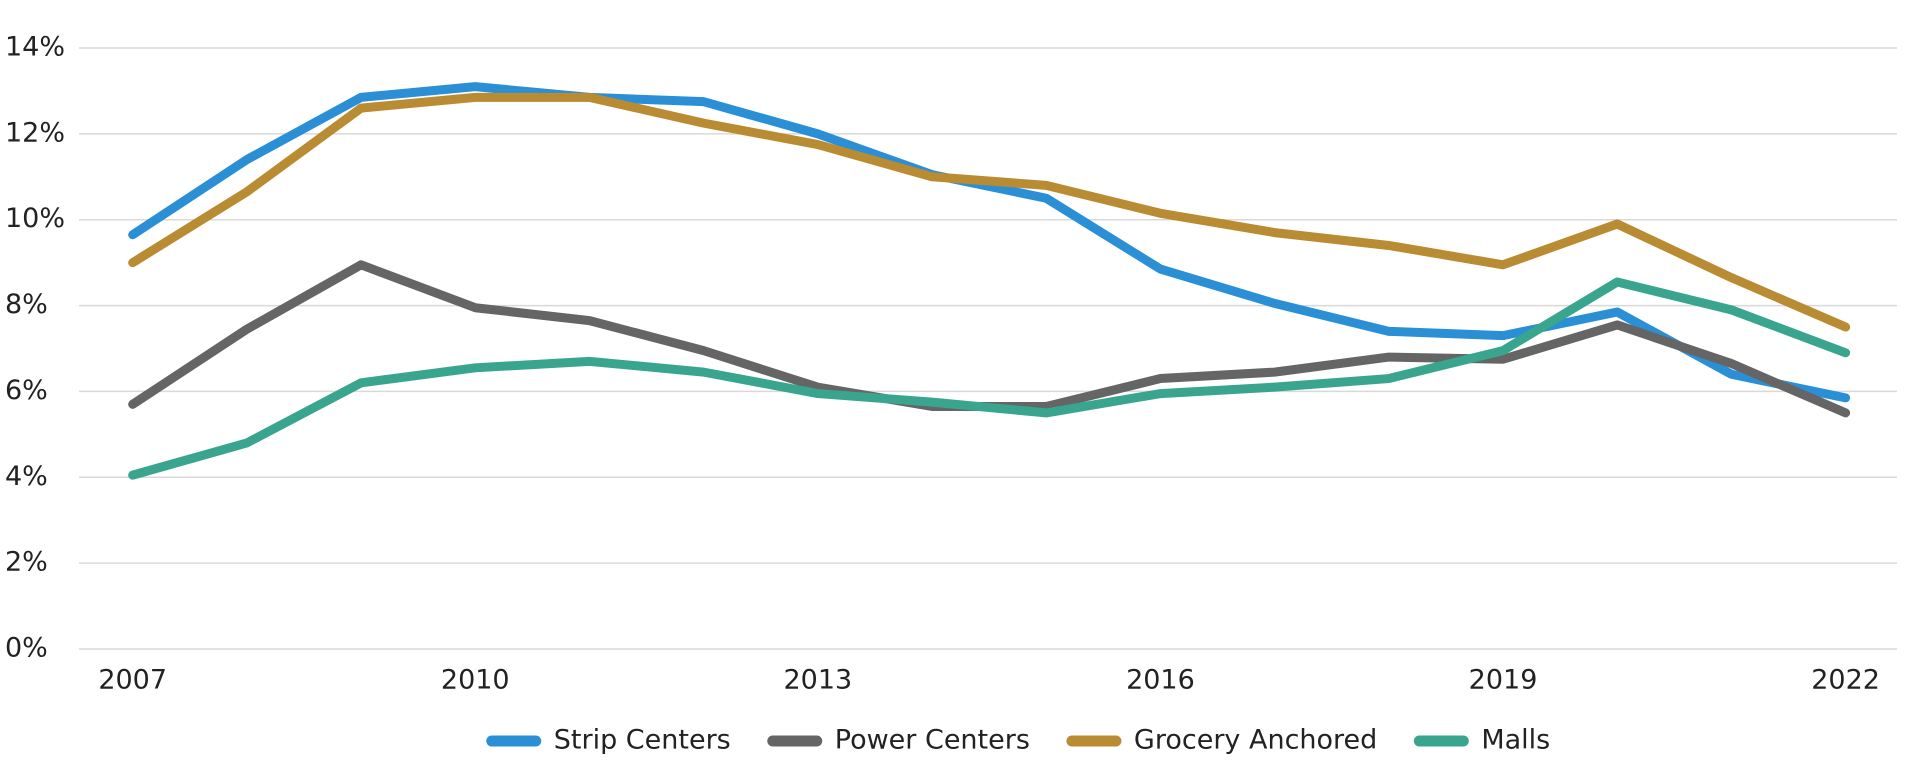 The height and width of the screenshot is (781, 1913). Describe the element at coordinates (475, 680) in the screenshot. I see `x-tick-label: 2010` at that location.